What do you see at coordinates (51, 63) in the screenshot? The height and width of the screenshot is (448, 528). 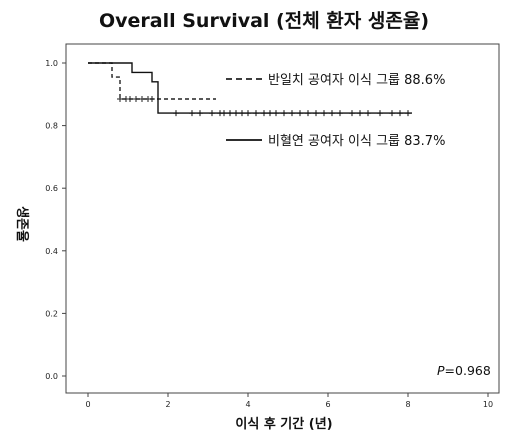 I see `y-tick-label: 1.0` at bounding box center [51, 63].